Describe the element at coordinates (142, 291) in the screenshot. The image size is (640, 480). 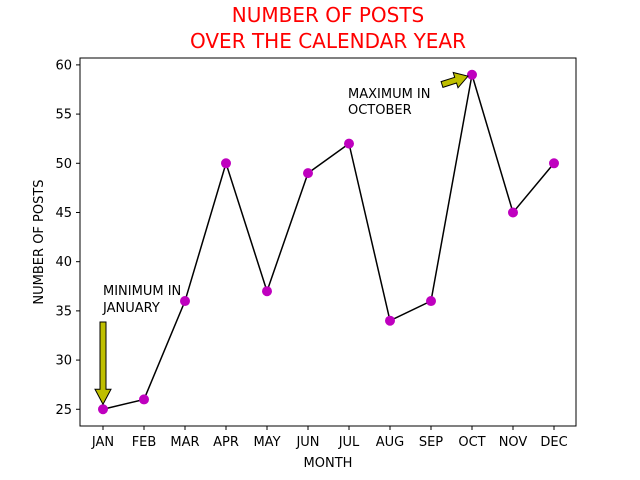
I see `annotation-min-text-line-1: MINIMUM IN` at that location.